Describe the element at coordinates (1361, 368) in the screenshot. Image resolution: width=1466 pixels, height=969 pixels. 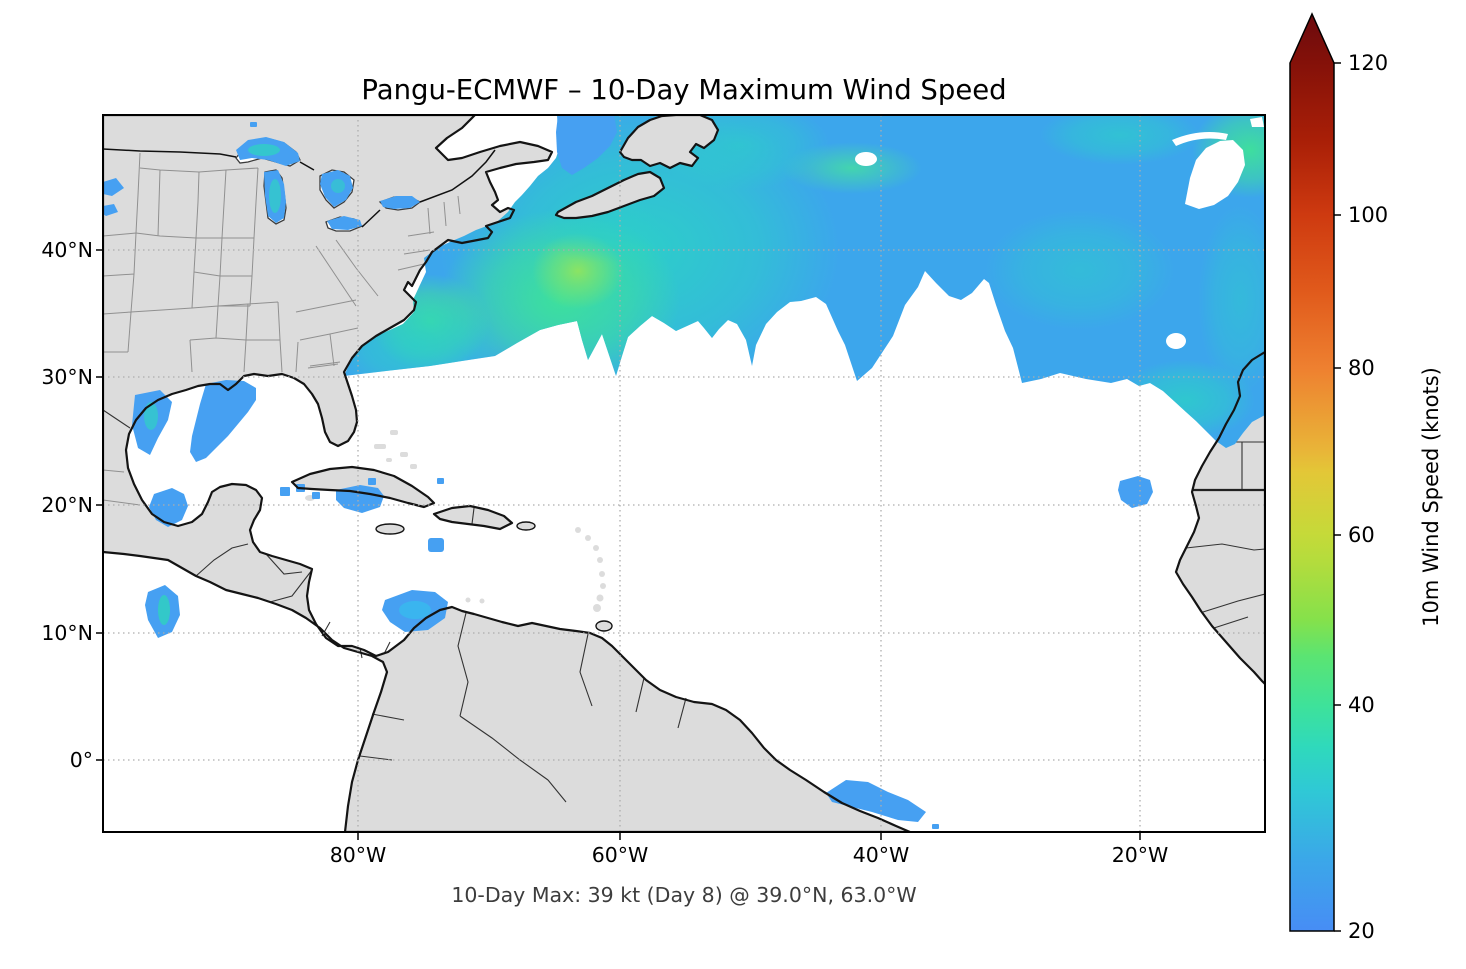
I see `cb-tick-80: 80` at that location.